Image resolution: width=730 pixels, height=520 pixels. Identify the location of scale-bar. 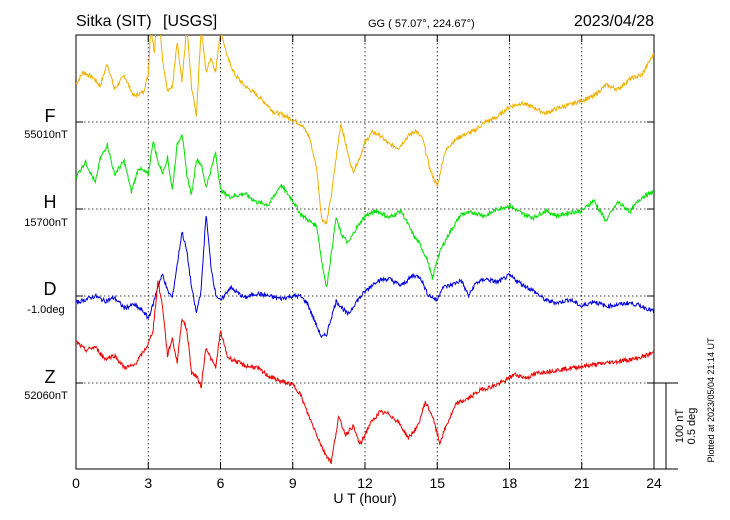
(666, 426).